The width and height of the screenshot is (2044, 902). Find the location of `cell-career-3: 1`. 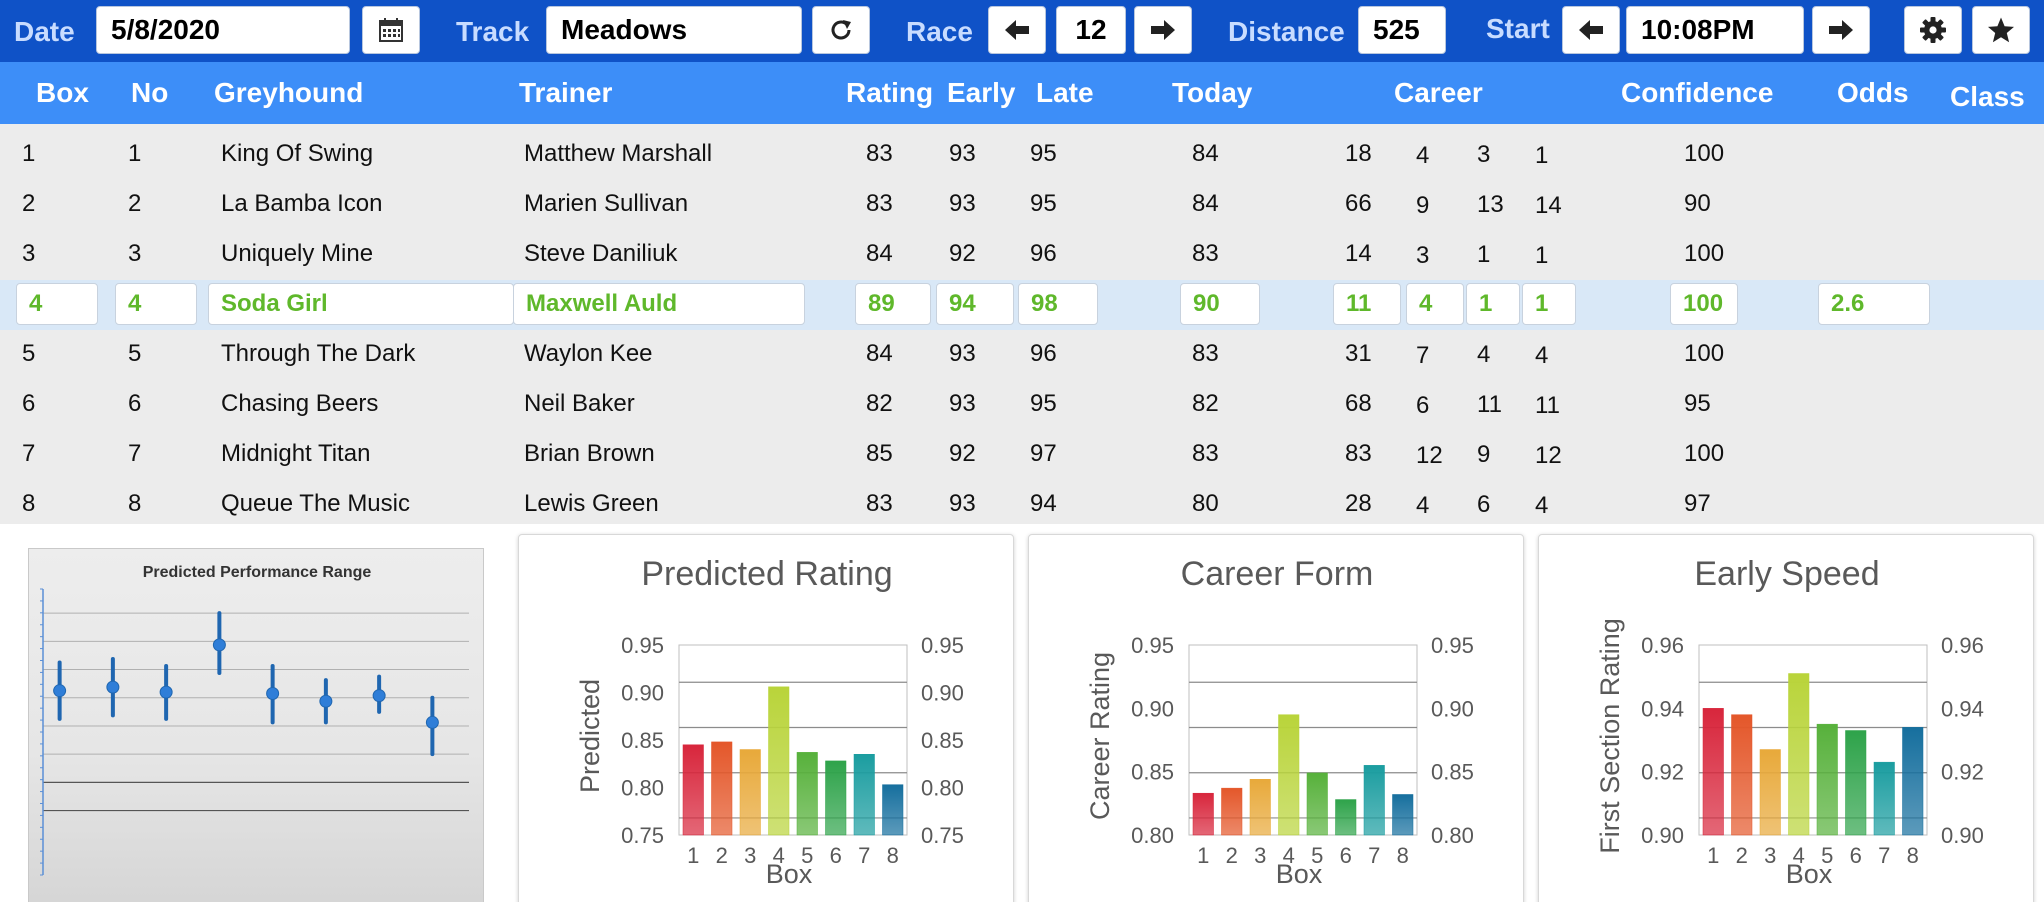

cell-career-3: 1 is located at coordinates (1549, 304).